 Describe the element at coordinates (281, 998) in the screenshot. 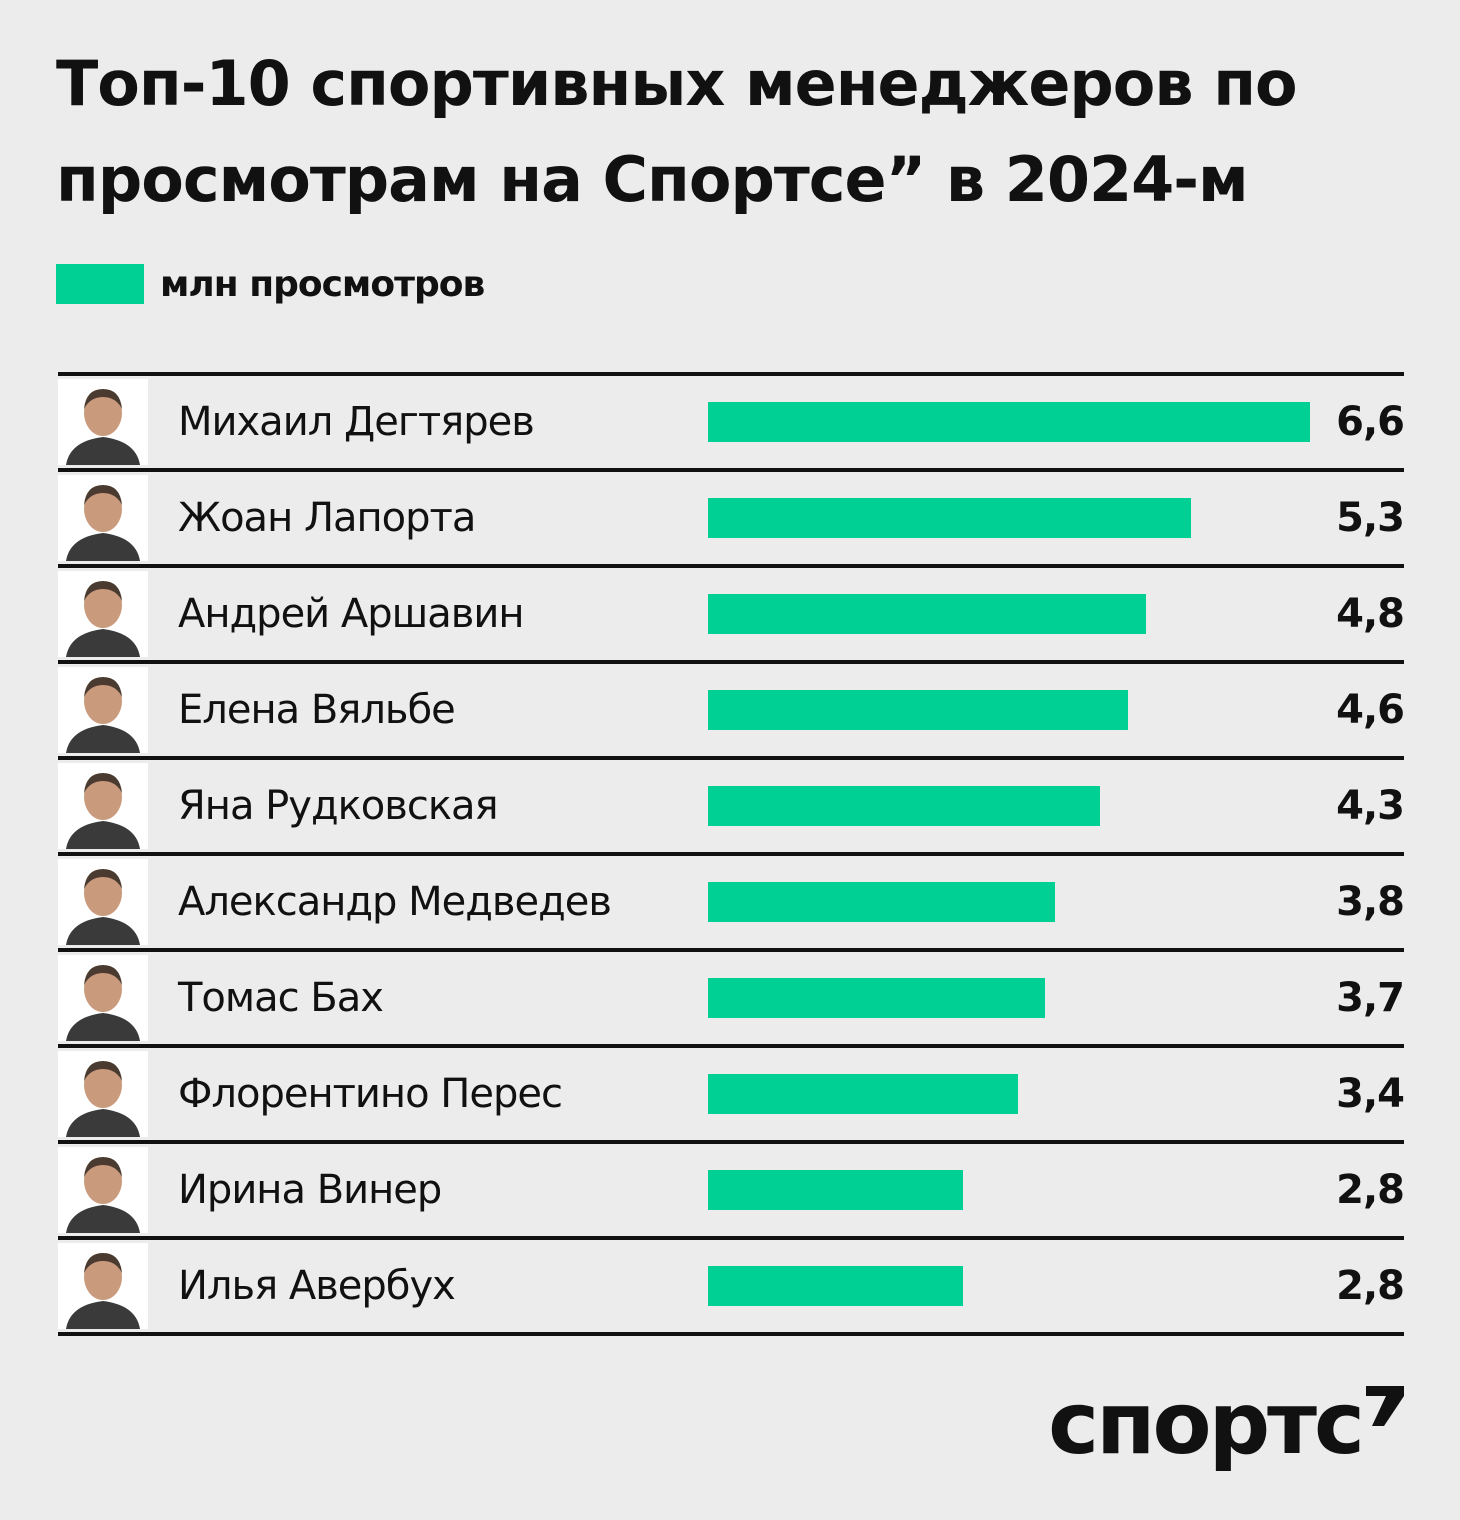

I see `category-label: Томас Бах` at that location.